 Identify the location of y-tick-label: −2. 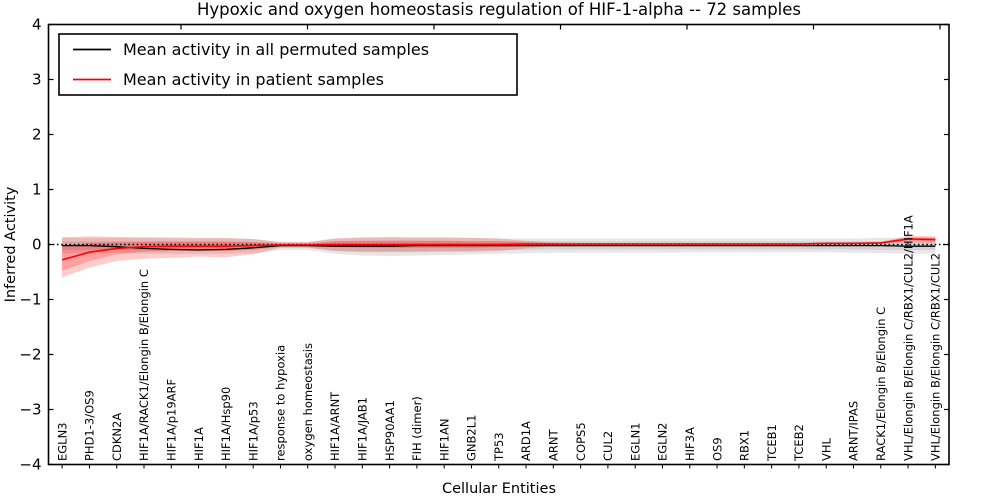
(30, 355).